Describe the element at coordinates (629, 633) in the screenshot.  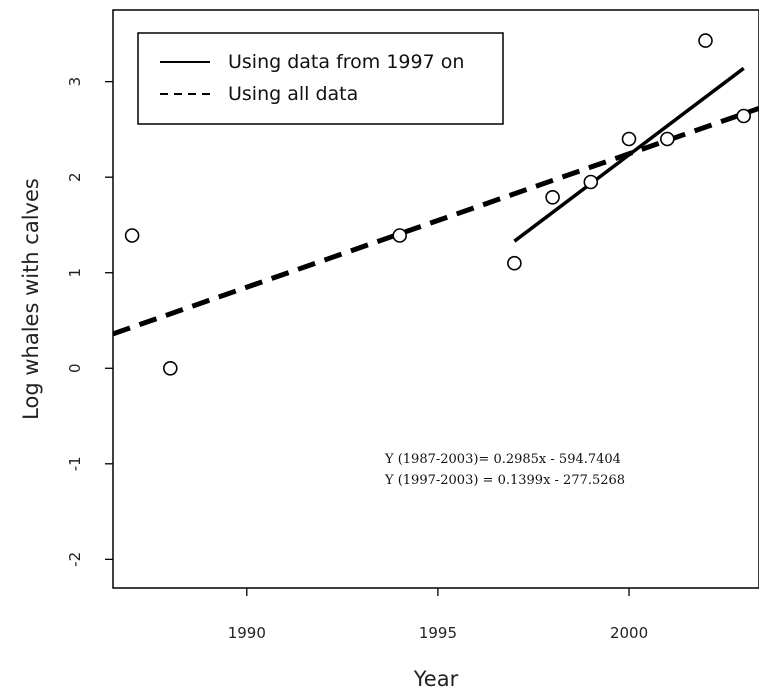
I see `x-tick-label: 2000` at that location.